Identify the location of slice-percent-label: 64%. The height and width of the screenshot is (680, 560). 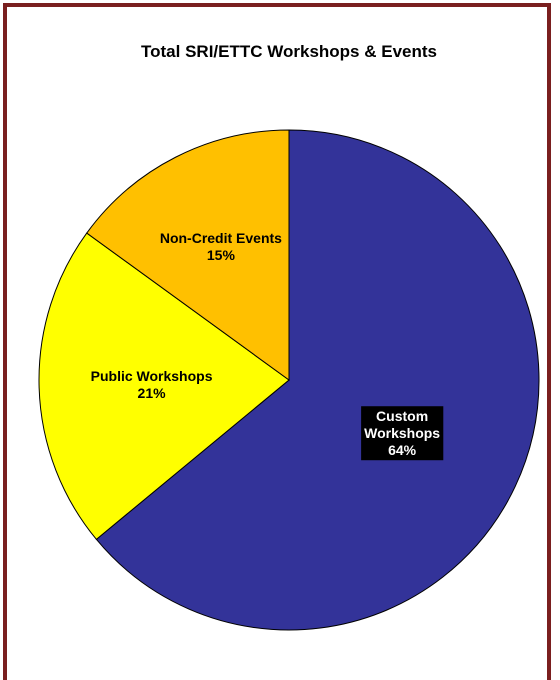
(402, 450).